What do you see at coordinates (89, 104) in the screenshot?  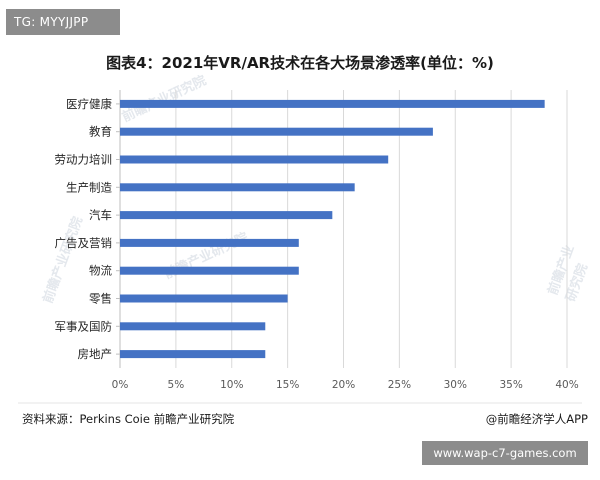 I see `category-label: 医疗健康` at bounding box center [89, 104].